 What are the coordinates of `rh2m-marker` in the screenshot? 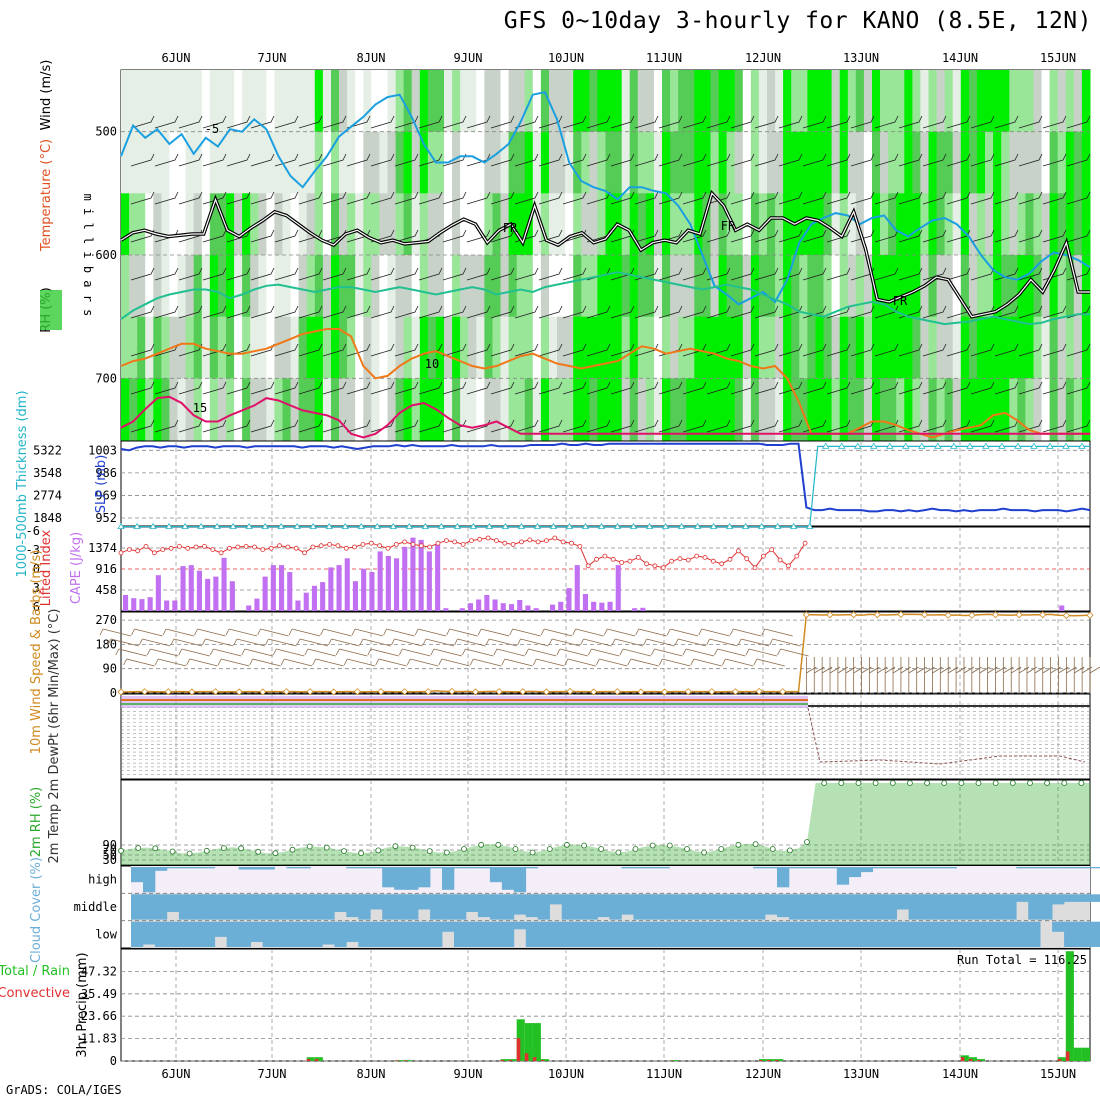 It's located at (464, 849).